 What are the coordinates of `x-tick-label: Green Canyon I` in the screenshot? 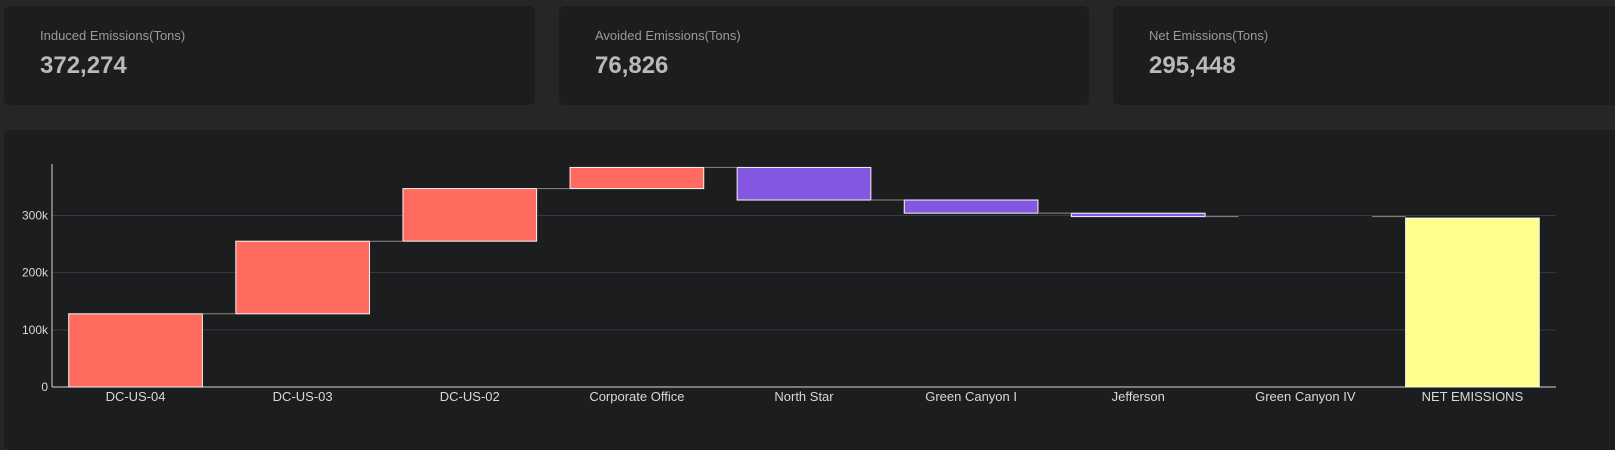 It's located at (971, 396).